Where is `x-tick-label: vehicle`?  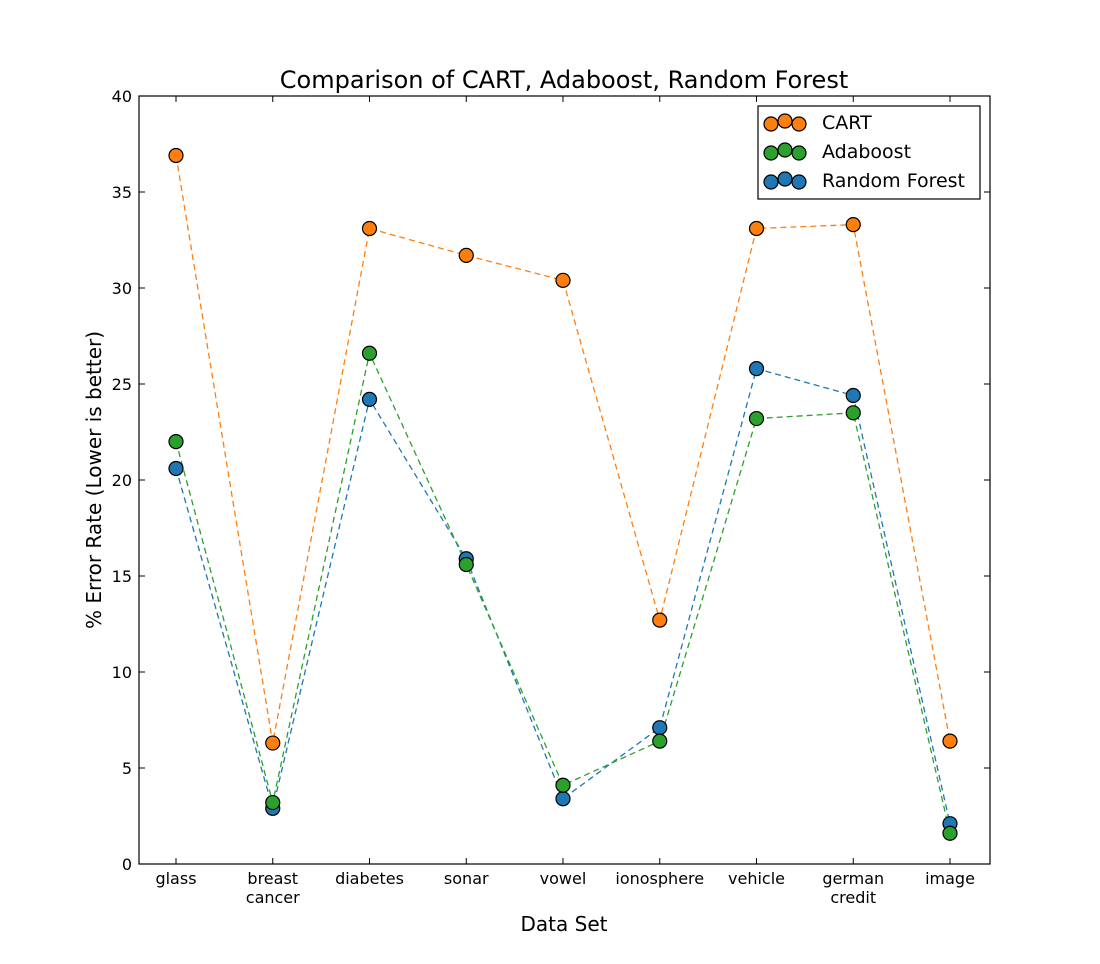
x-tick-label: vehicle is located at coordinates (756, 878).